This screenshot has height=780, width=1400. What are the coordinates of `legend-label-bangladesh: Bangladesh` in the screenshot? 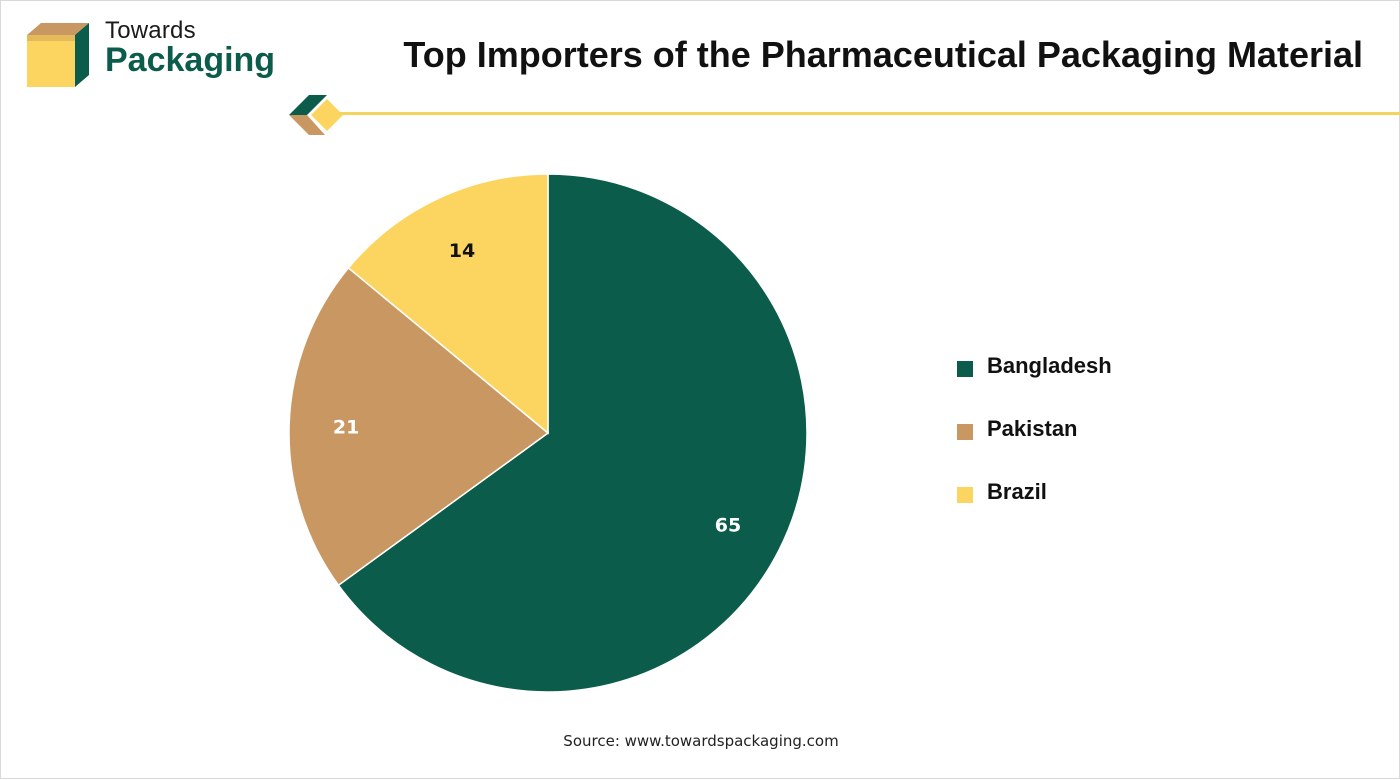 It's located at (1049, 365).